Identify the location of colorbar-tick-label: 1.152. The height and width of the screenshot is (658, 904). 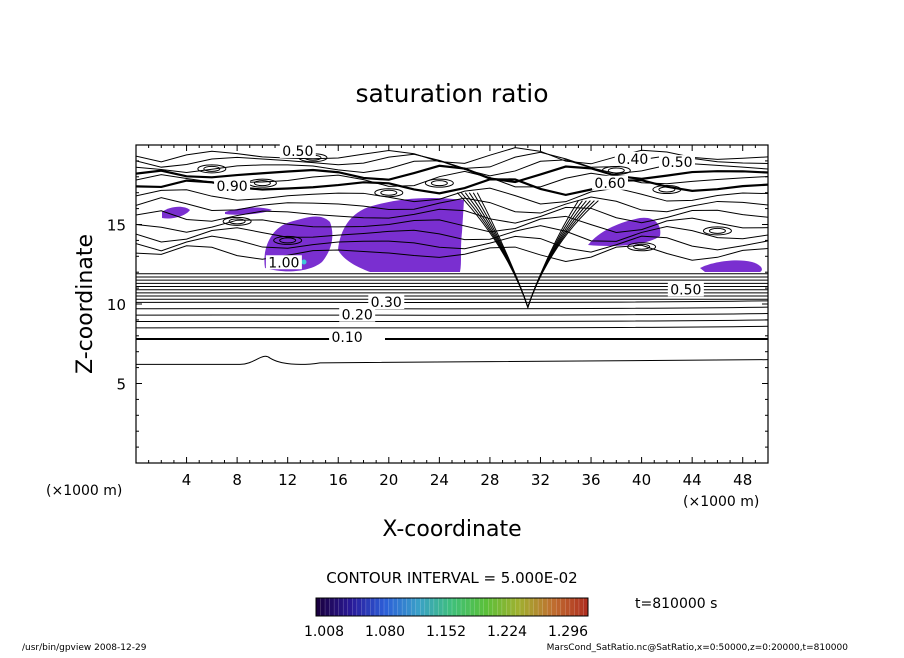
(446, 632).